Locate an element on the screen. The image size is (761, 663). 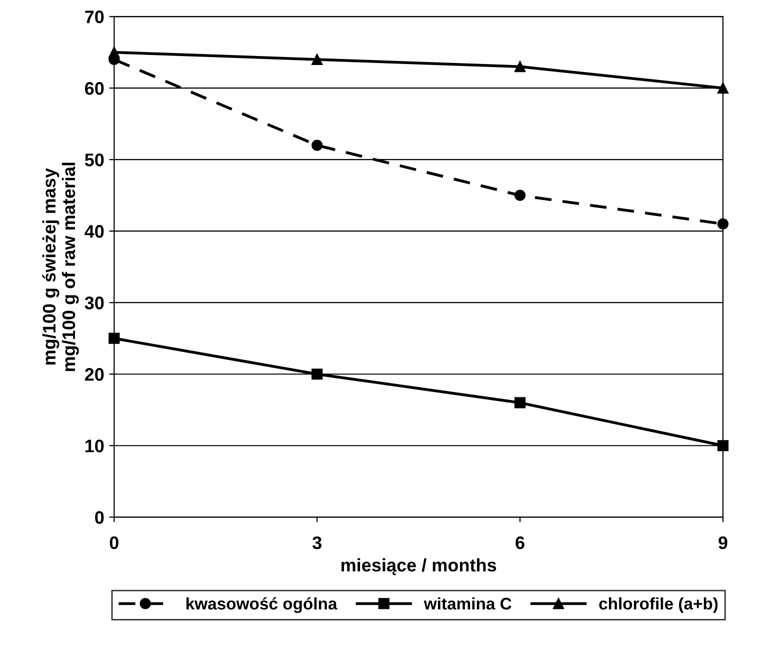
y-tick-label: 0 is located at coordinates (99, 517).